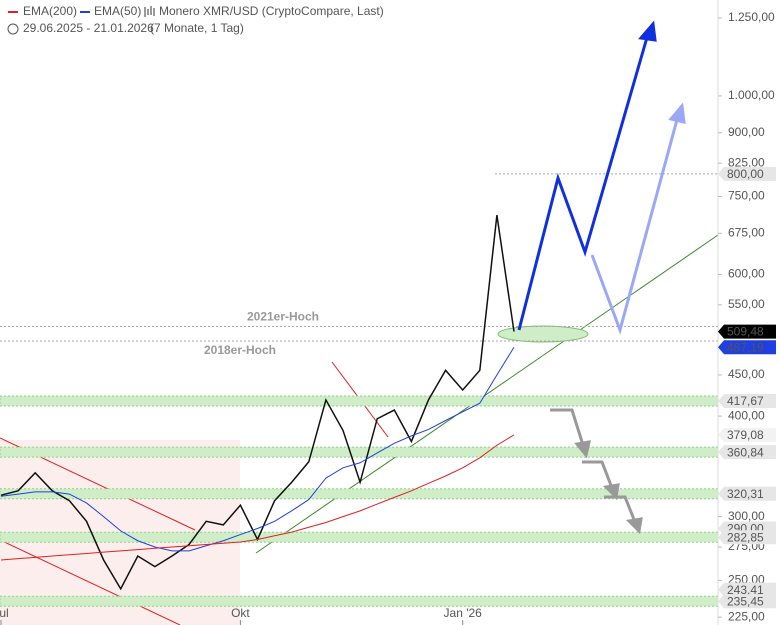 This screenshot has width=780, height=625. Describe the element at coordinates (751, 17) in the screenshot. I see `y-tick-label: 1.250,00` at that location.